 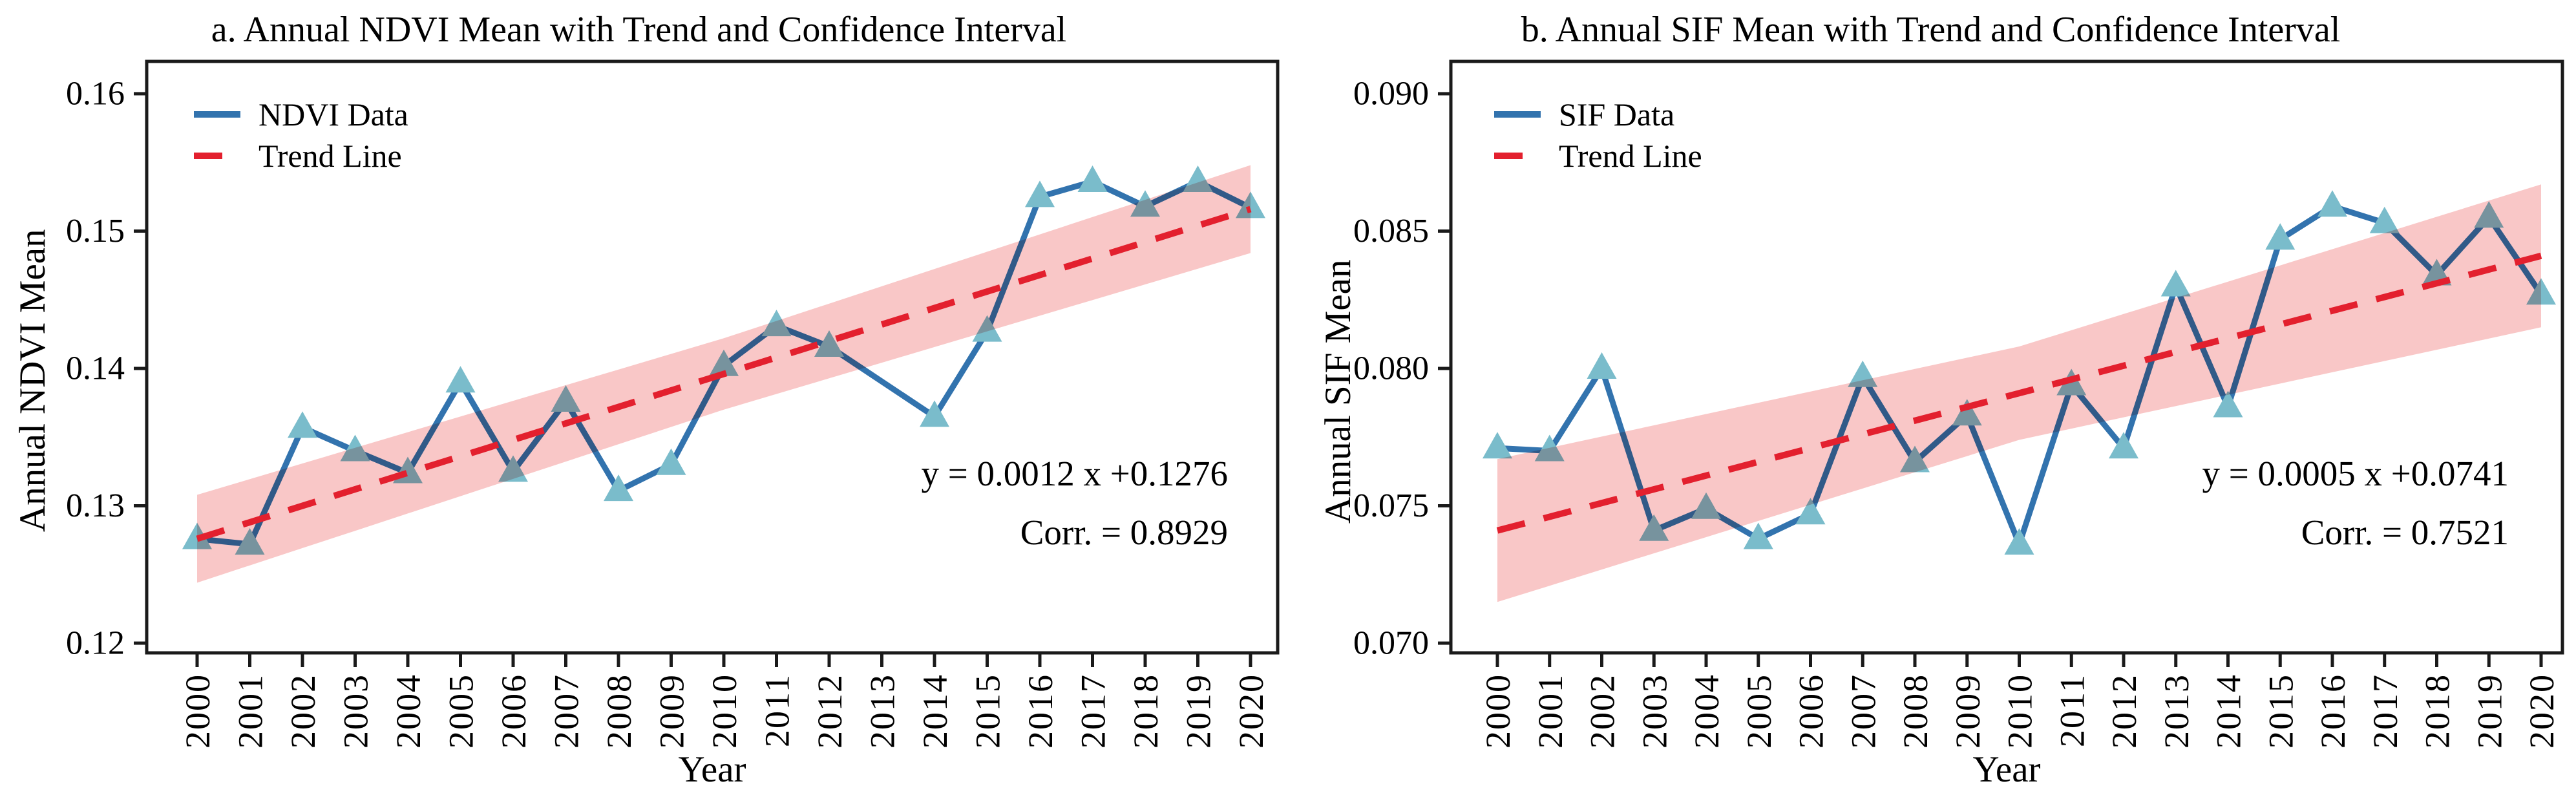 What do you see at coordinates (1074, 473) in the screenshot?
I see `trend-equation: y = 0.0012 x +0.1276` at bounding box center [1074, 473].